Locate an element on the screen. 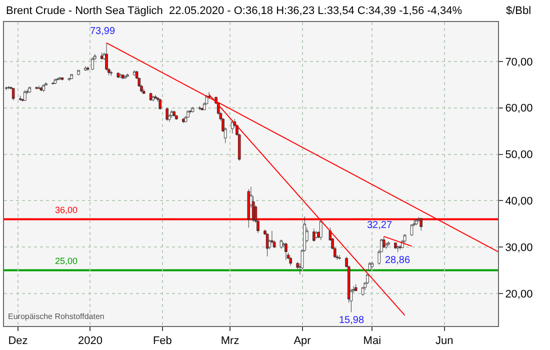 This screenshot has width=550, height=350. chart-title: Brent Crude - North Sea Täglich 22.05.2020 - O:36,18 H:36,23 L:33,54 C:34,39 -1,56 -4,34% is located at coordinates (234, 11).